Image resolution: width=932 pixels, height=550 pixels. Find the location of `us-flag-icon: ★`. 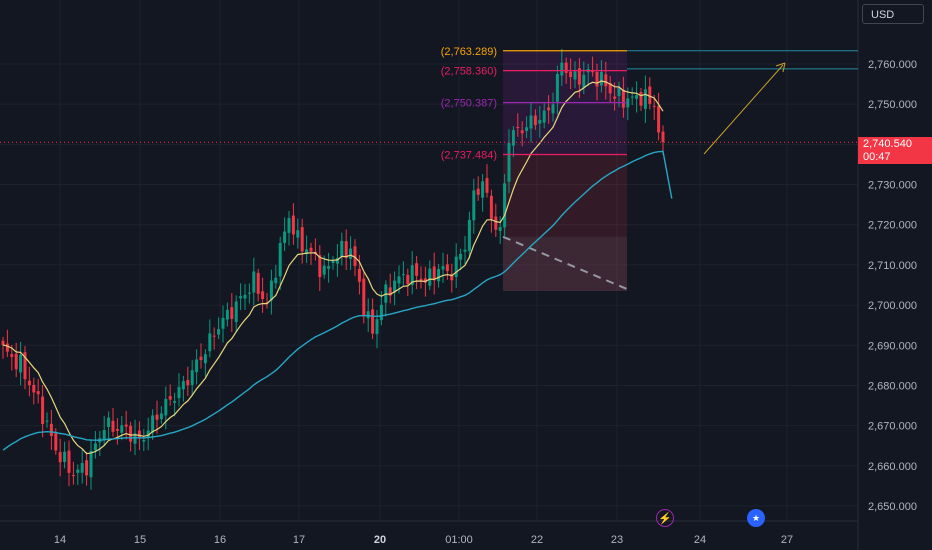

us-flag-icon: ★ is located at coordinates (756, 518).